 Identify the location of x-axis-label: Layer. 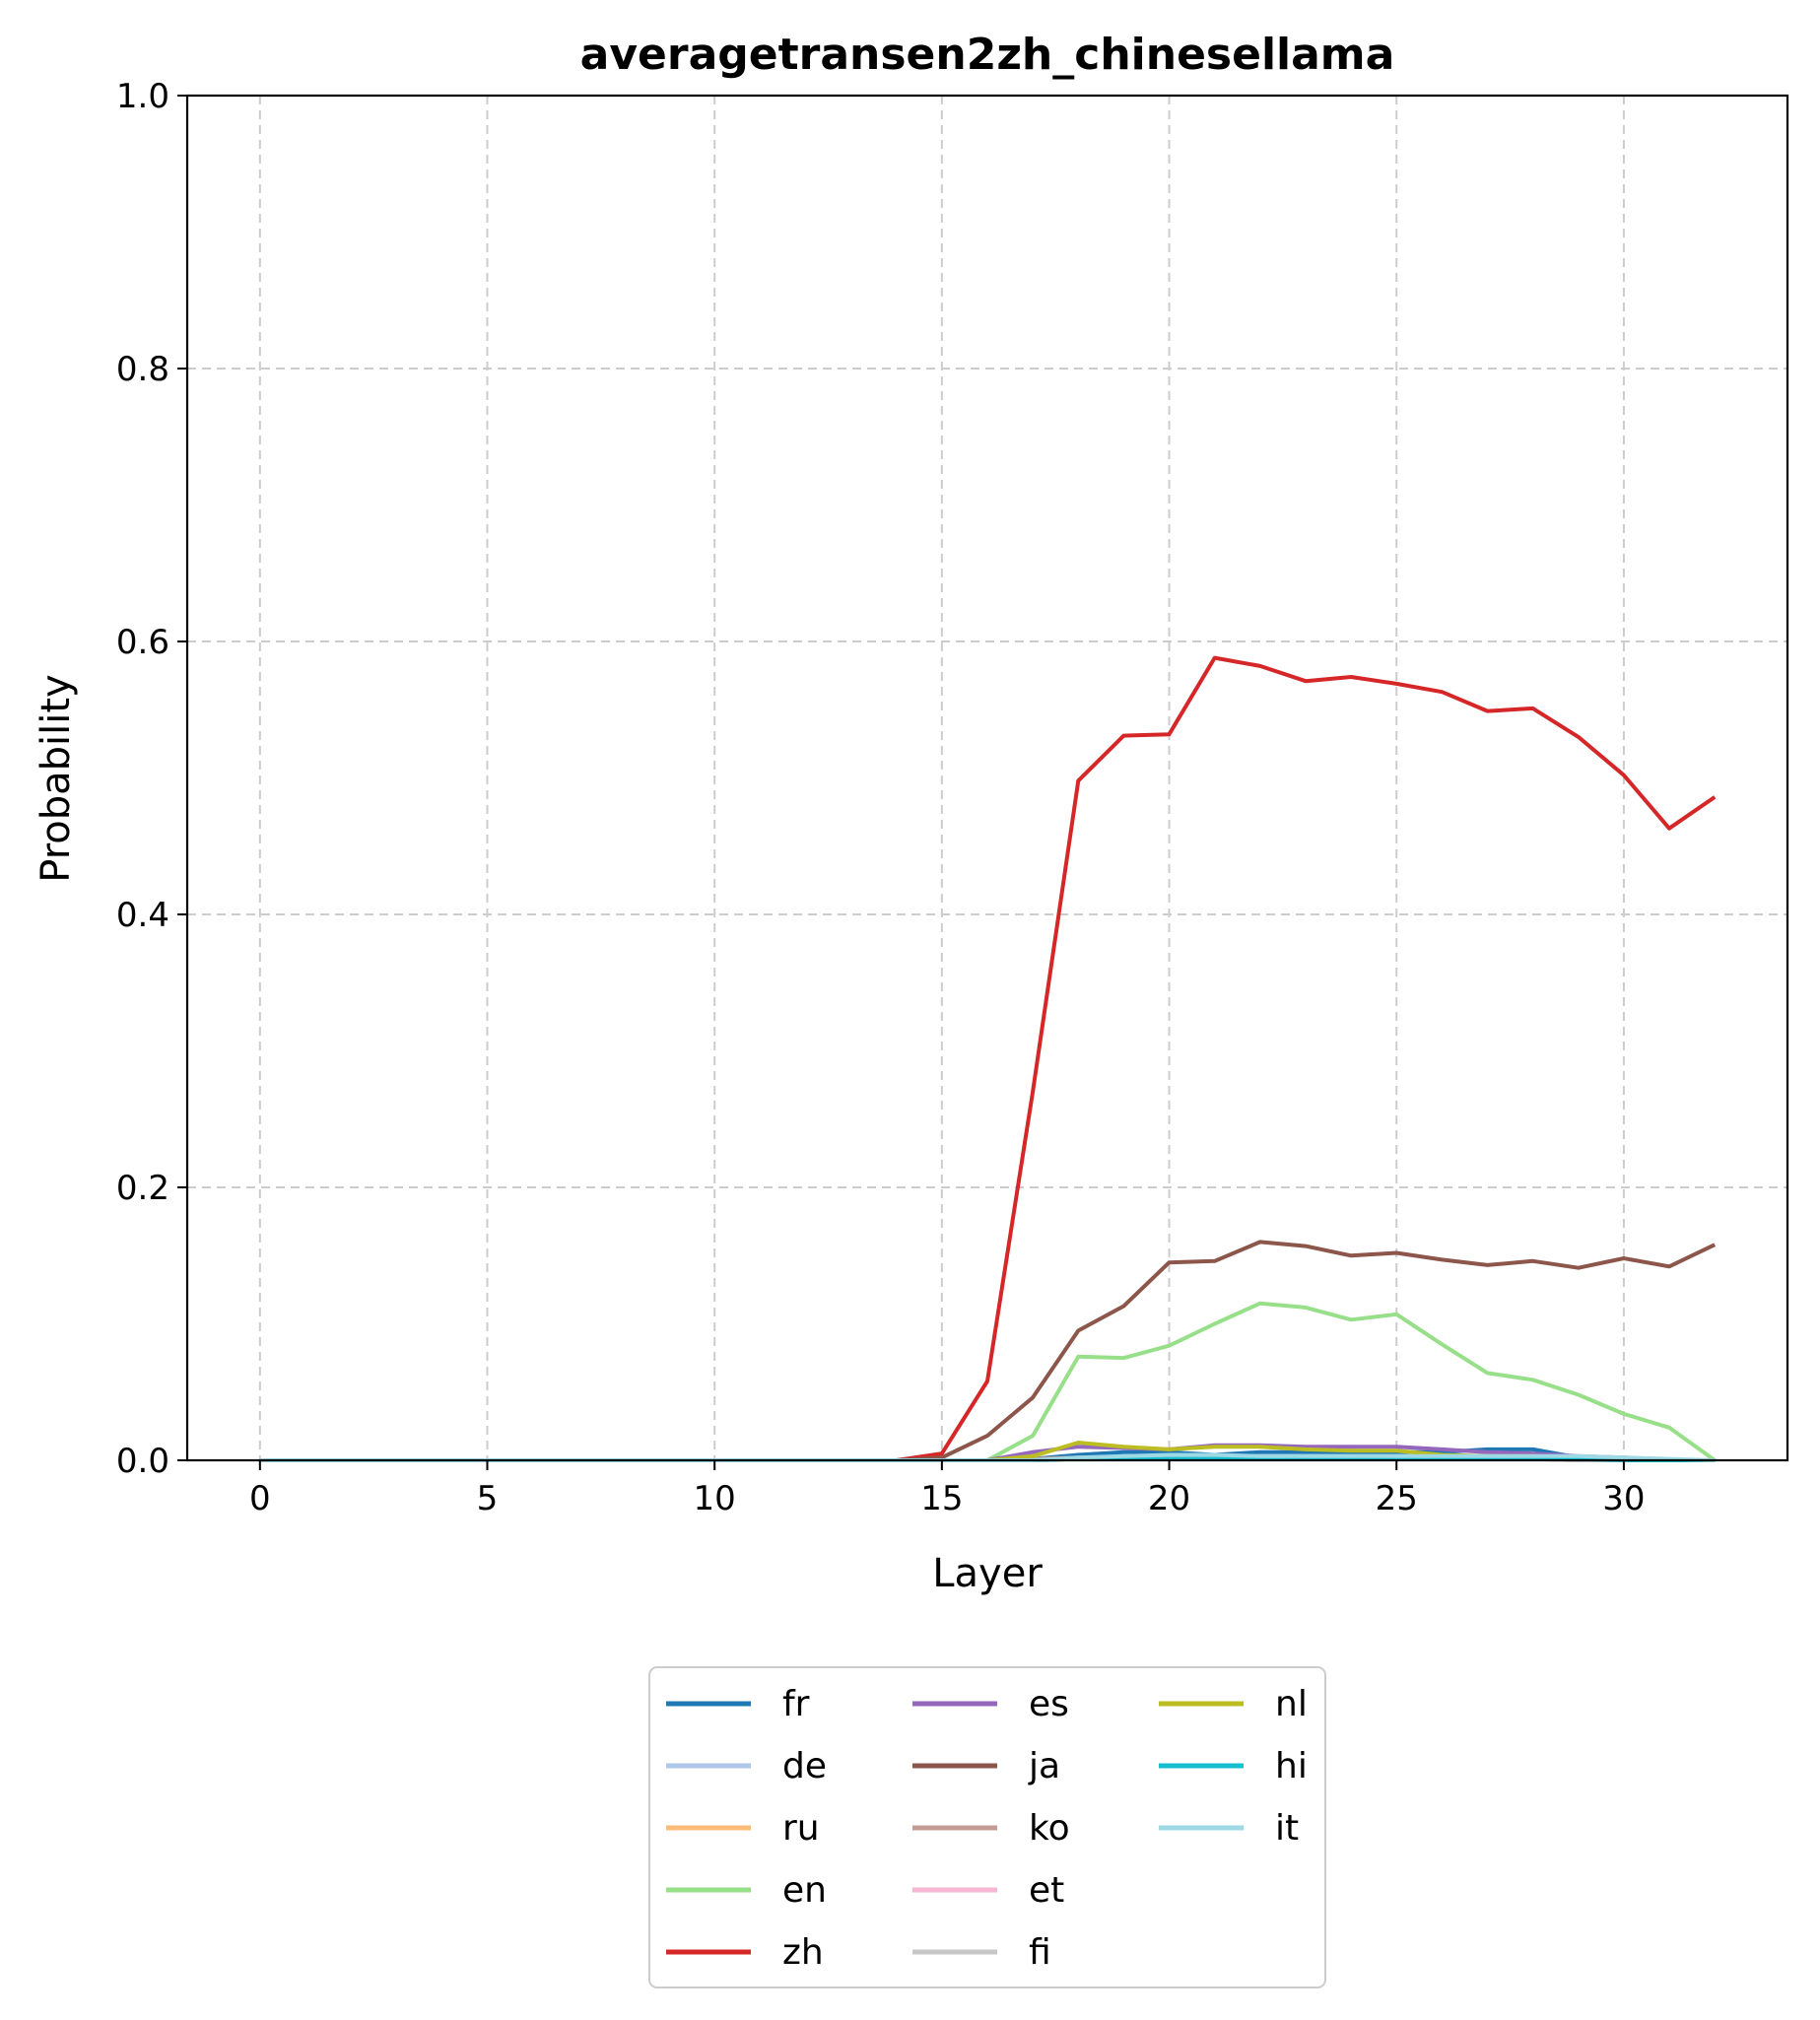
(987, 1573).